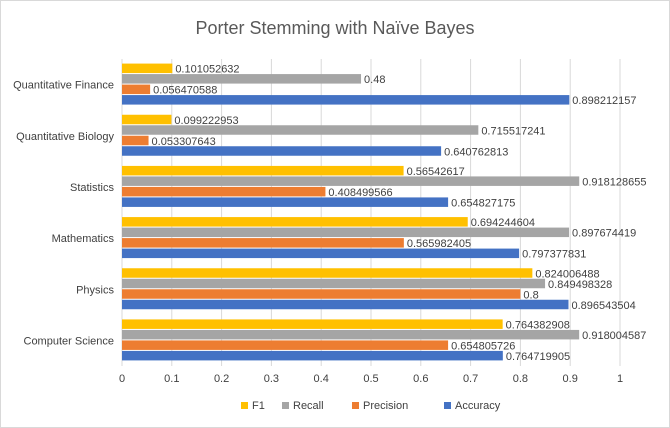 This screenshot has width=670, height=428. I want to click on x-tick-label: 0.1, so click(171, 379).